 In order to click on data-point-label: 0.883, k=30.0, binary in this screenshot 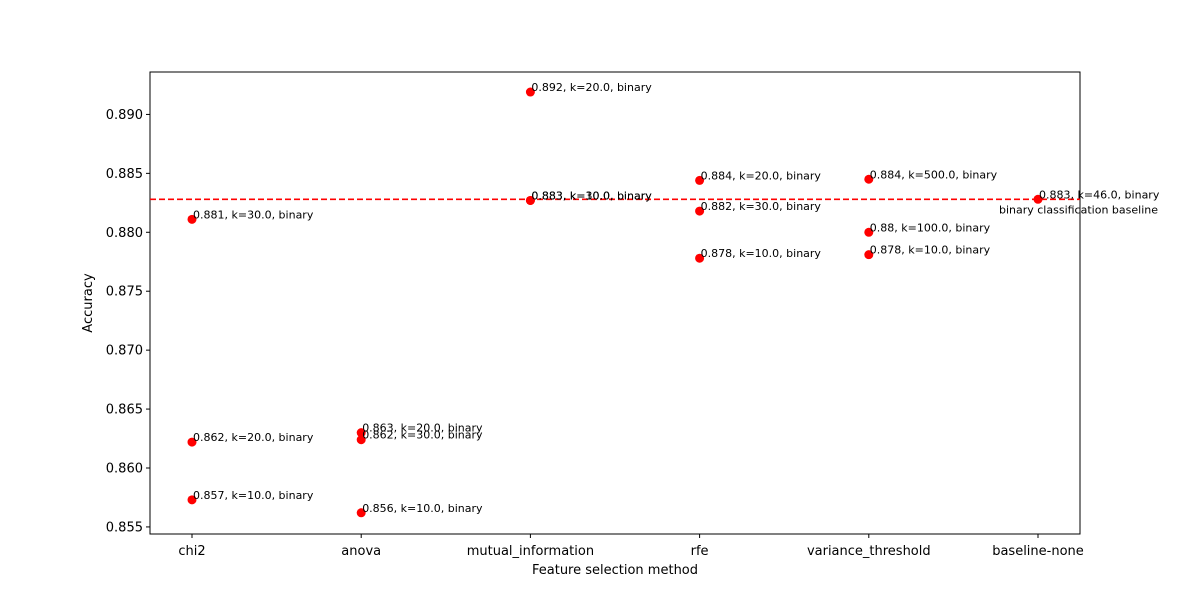, I will do `click(591, 195)`.